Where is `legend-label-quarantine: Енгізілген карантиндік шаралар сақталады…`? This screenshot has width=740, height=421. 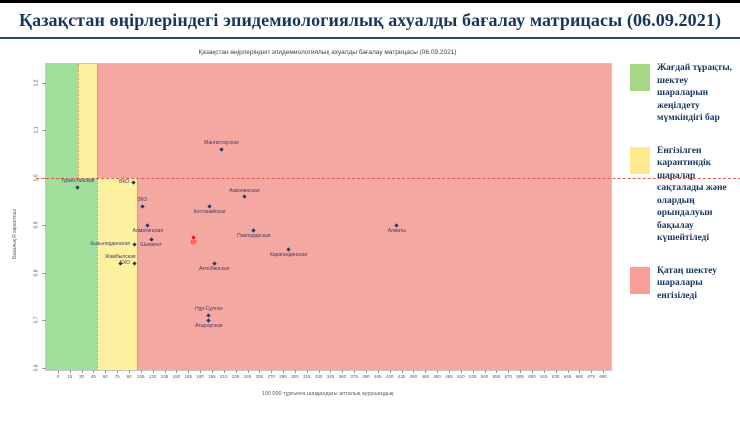 legend-label-quarantine: Енгізілген карантиндік шаралар сақталады… is located at coordinates (692, 194).